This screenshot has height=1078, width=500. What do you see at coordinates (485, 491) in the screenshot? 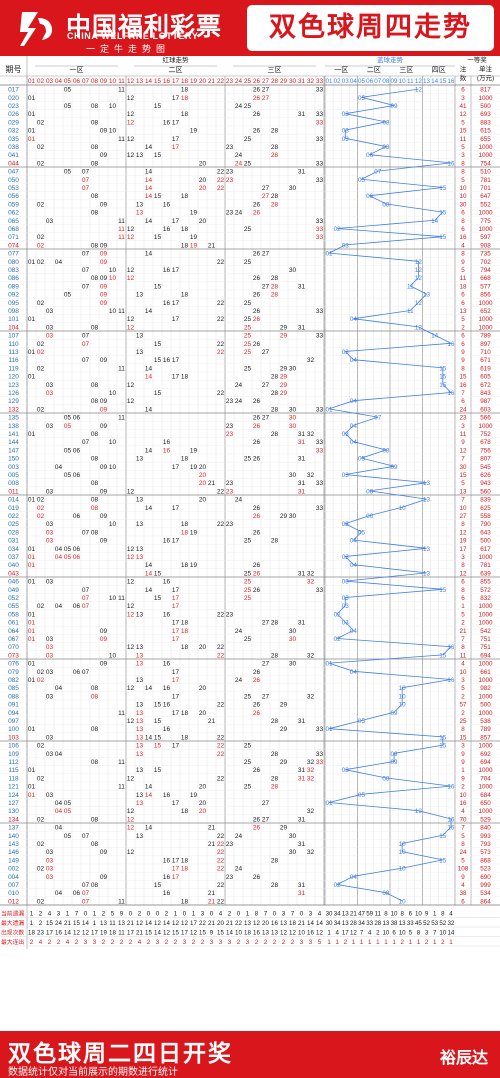
I see `prize-amount: 560` at bounding box center [485, 491].